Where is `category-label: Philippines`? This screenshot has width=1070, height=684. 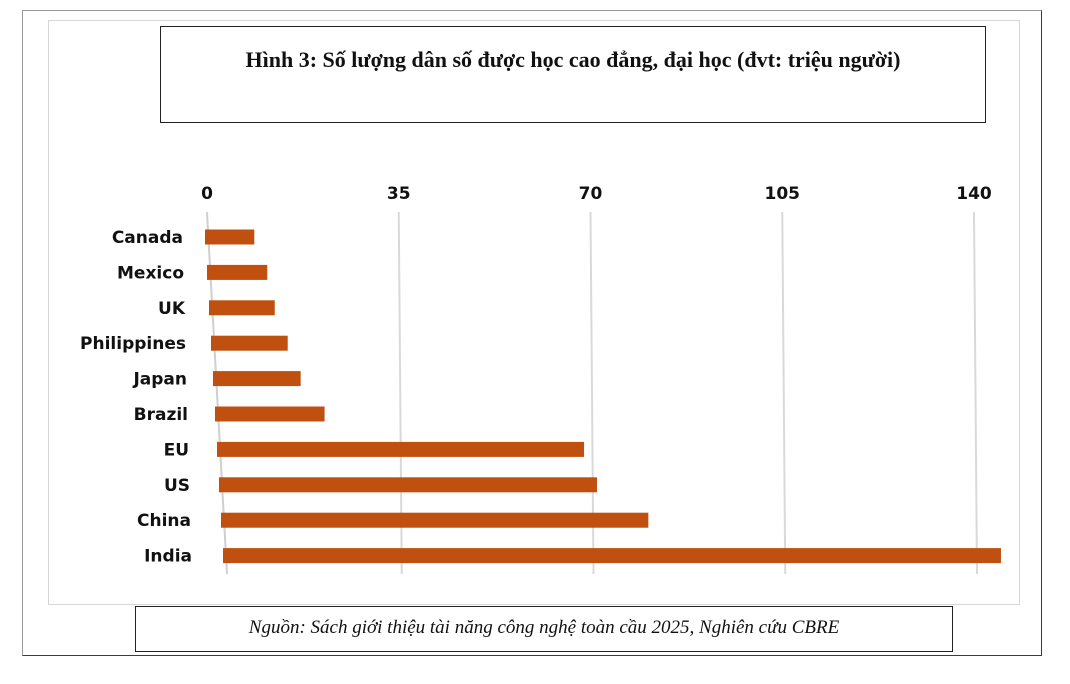
category-label: Philippines is located at coordinates (133, 344).